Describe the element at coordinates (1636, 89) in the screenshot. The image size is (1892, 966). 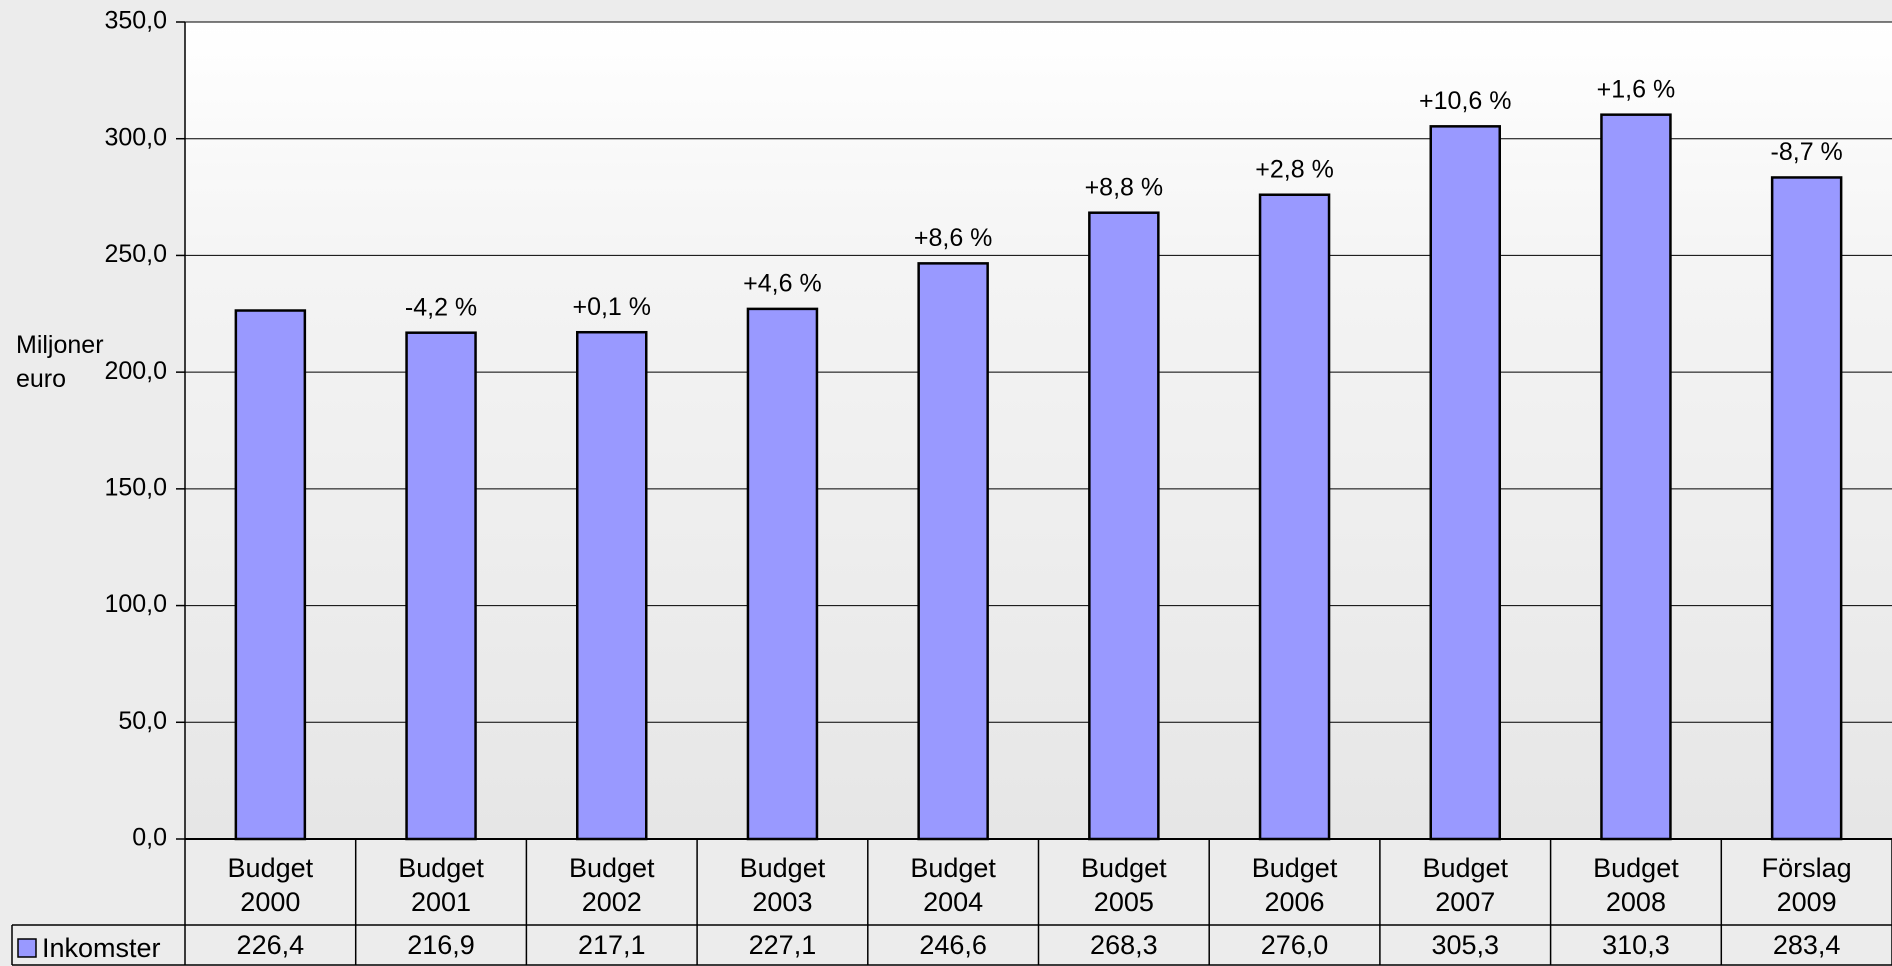
I see `change-label: +1,6 %` at that location.